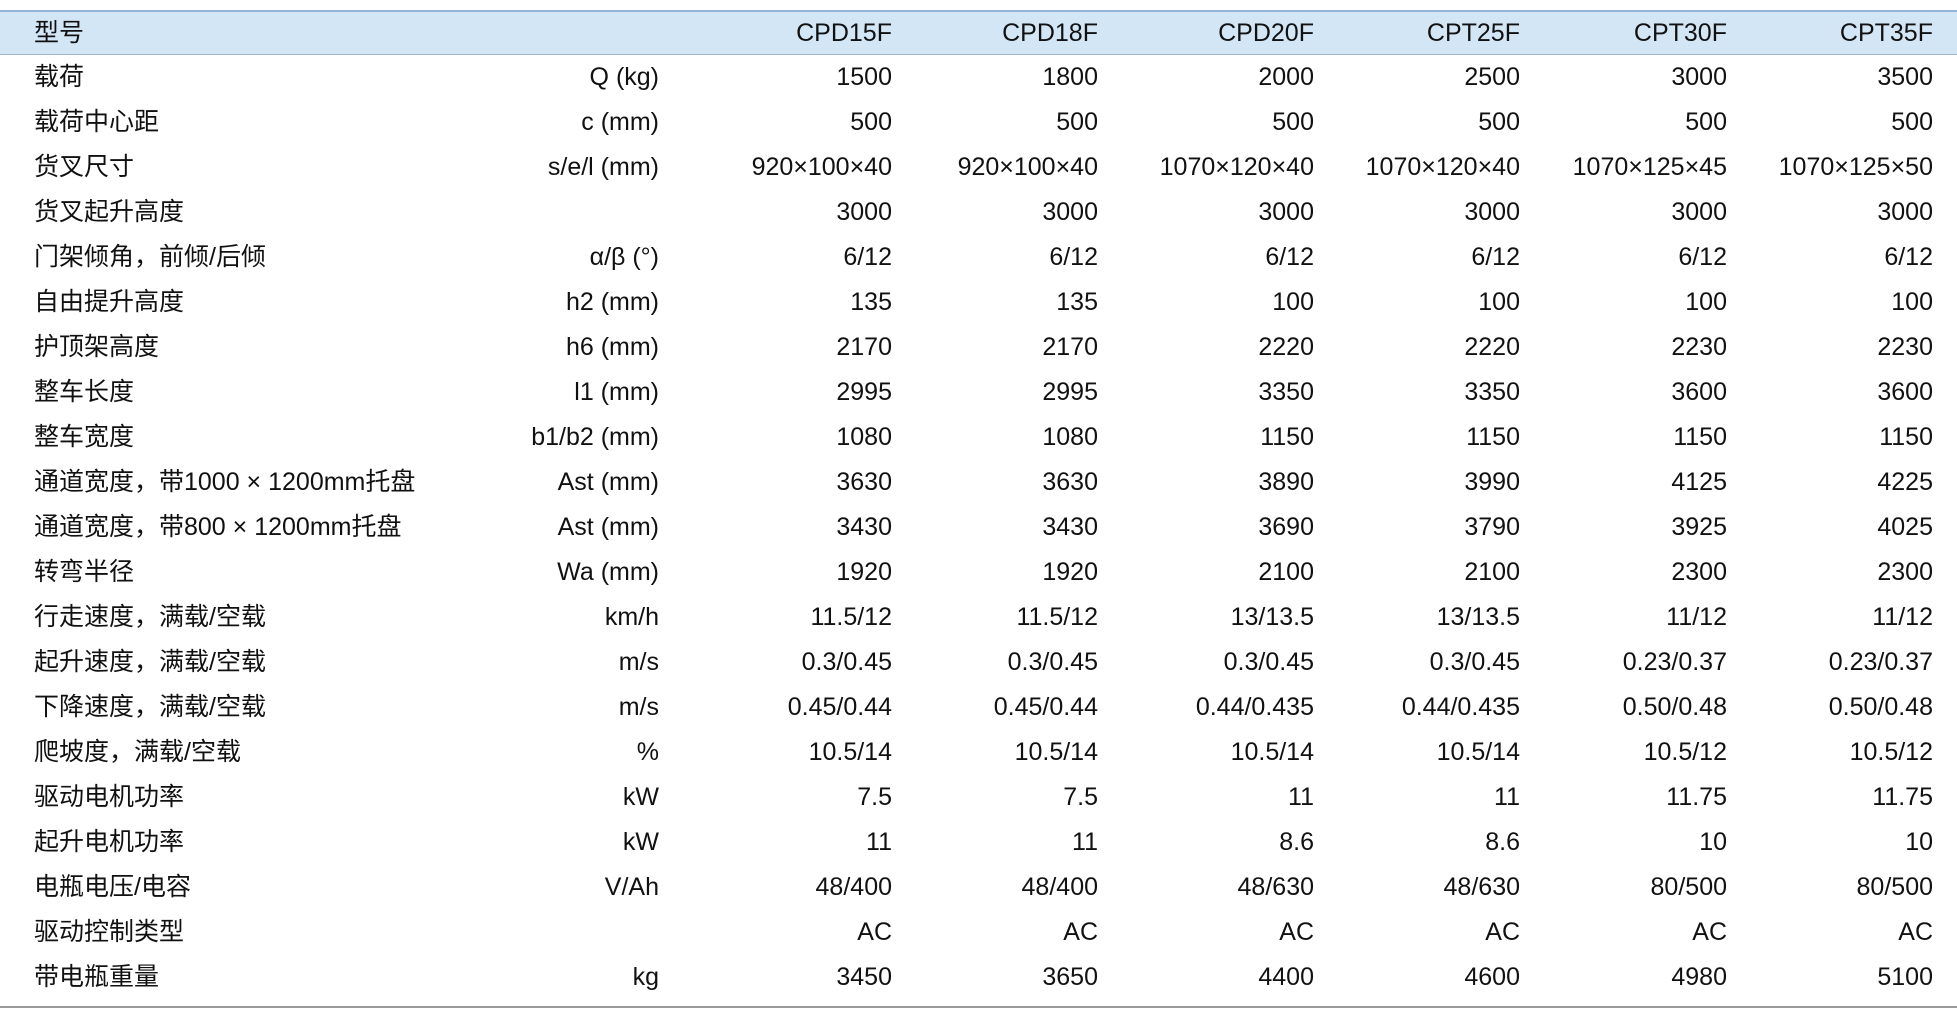 The height and width of the screenshot is (1021, 1957). Describe the element at coordinates (1699, 527) in the screenshot. I see `value-cell: 3925` at that location.